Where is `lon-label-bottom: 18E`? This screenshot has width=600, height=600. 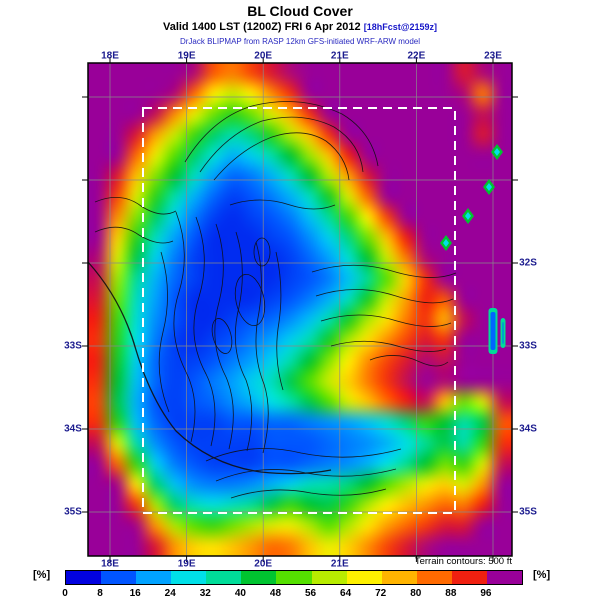 lon-label-bottom: 18E is located at coordinates (110, 564).